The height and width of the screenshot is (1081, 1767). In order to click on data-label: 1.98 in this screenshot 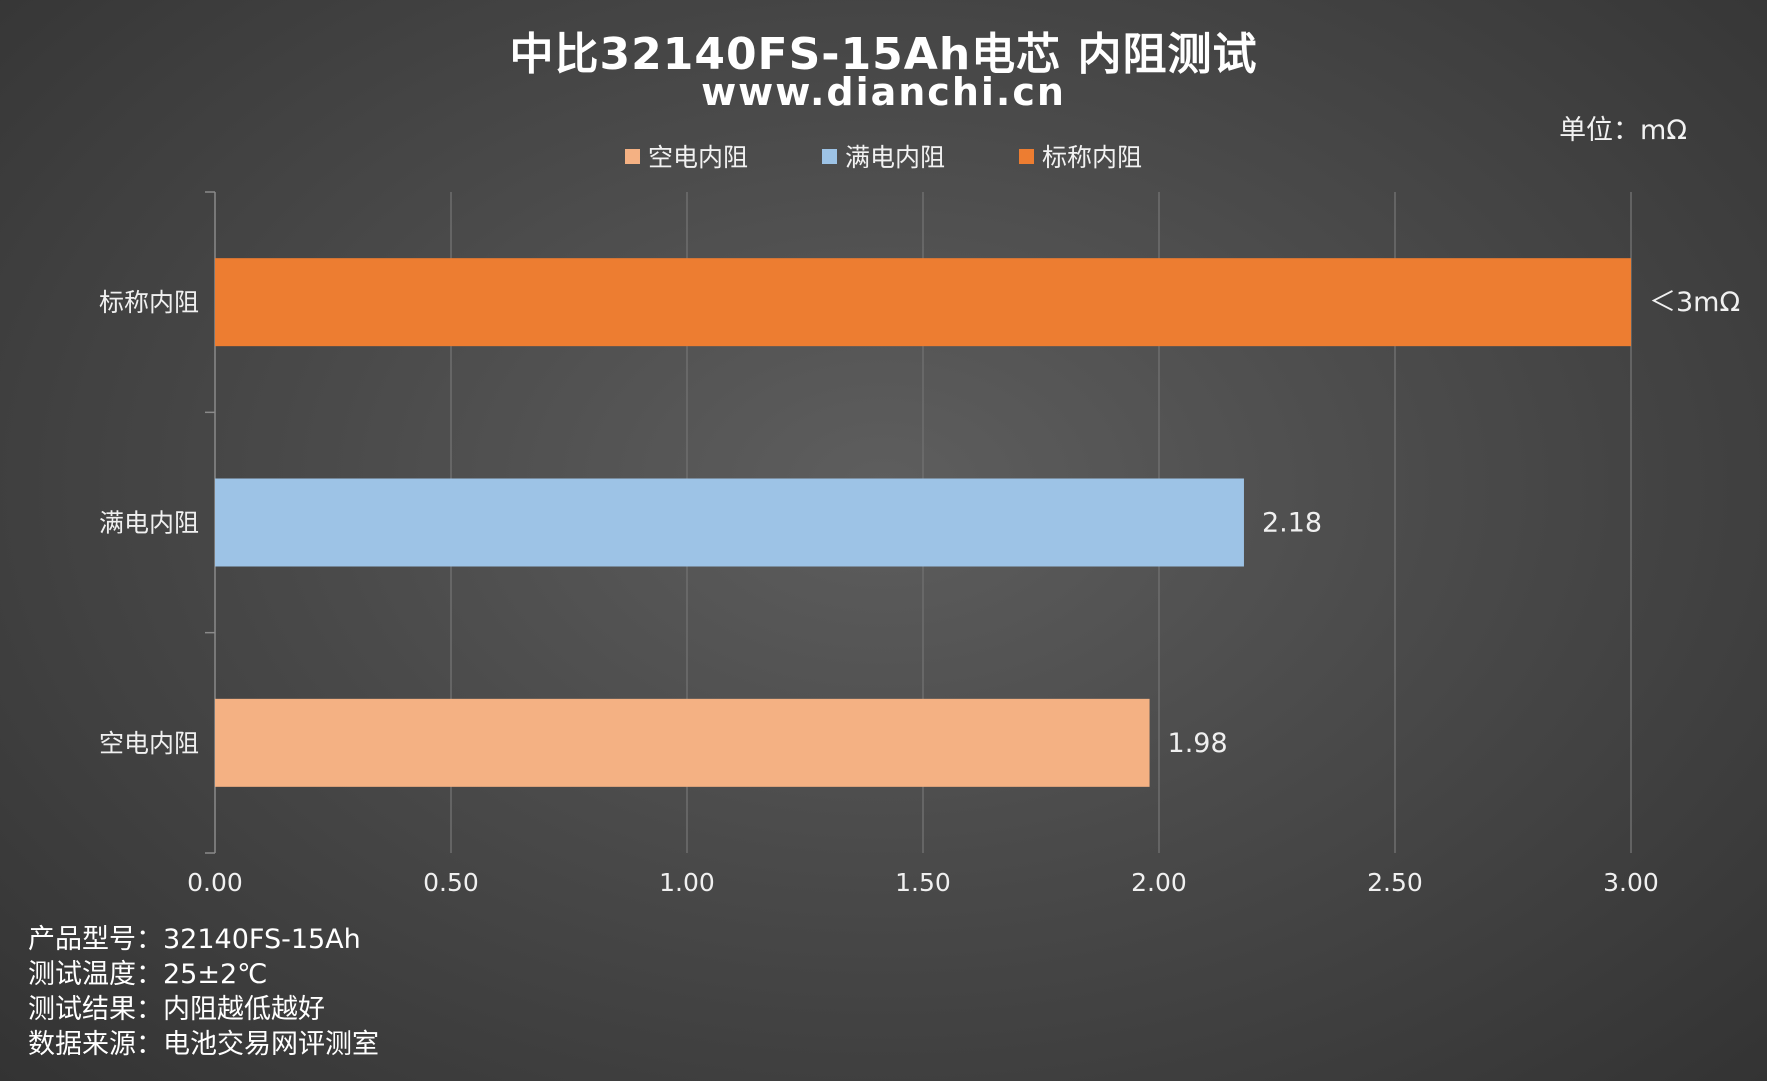, I will do `click(1198, 743)`.